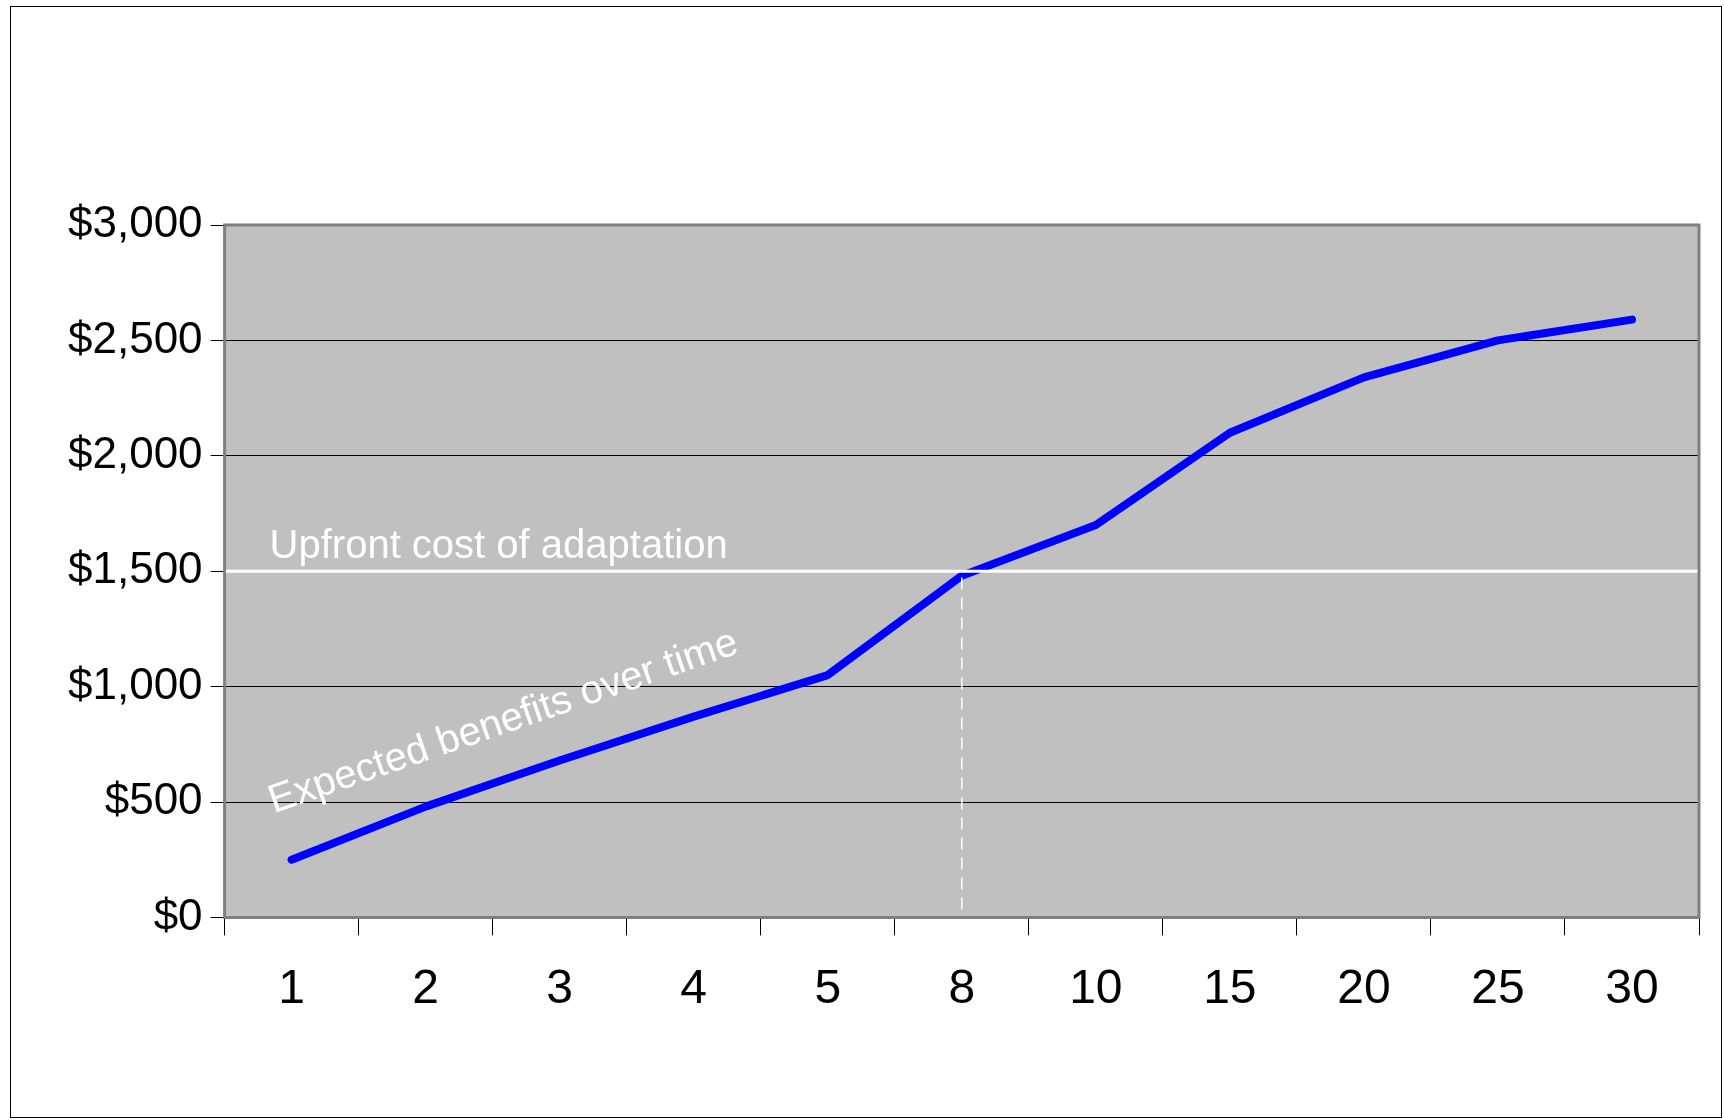 The image size is (1724, 1120). I want to click on x-tick-label: 2, so click(425, 987).